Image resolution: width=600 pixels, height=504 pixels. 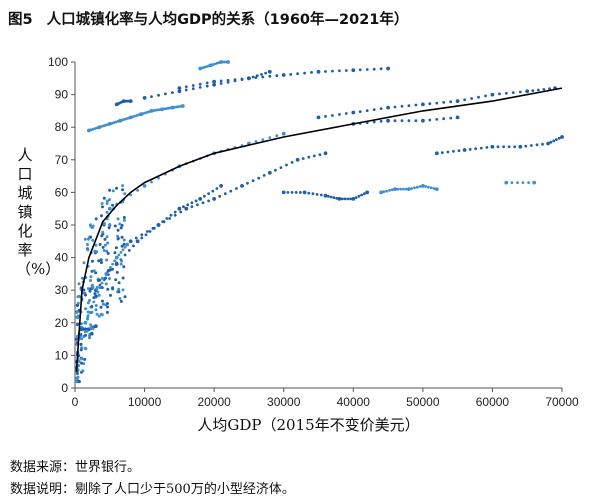 I want to click on y-tick-label: 90, so click(x=62, y=95).